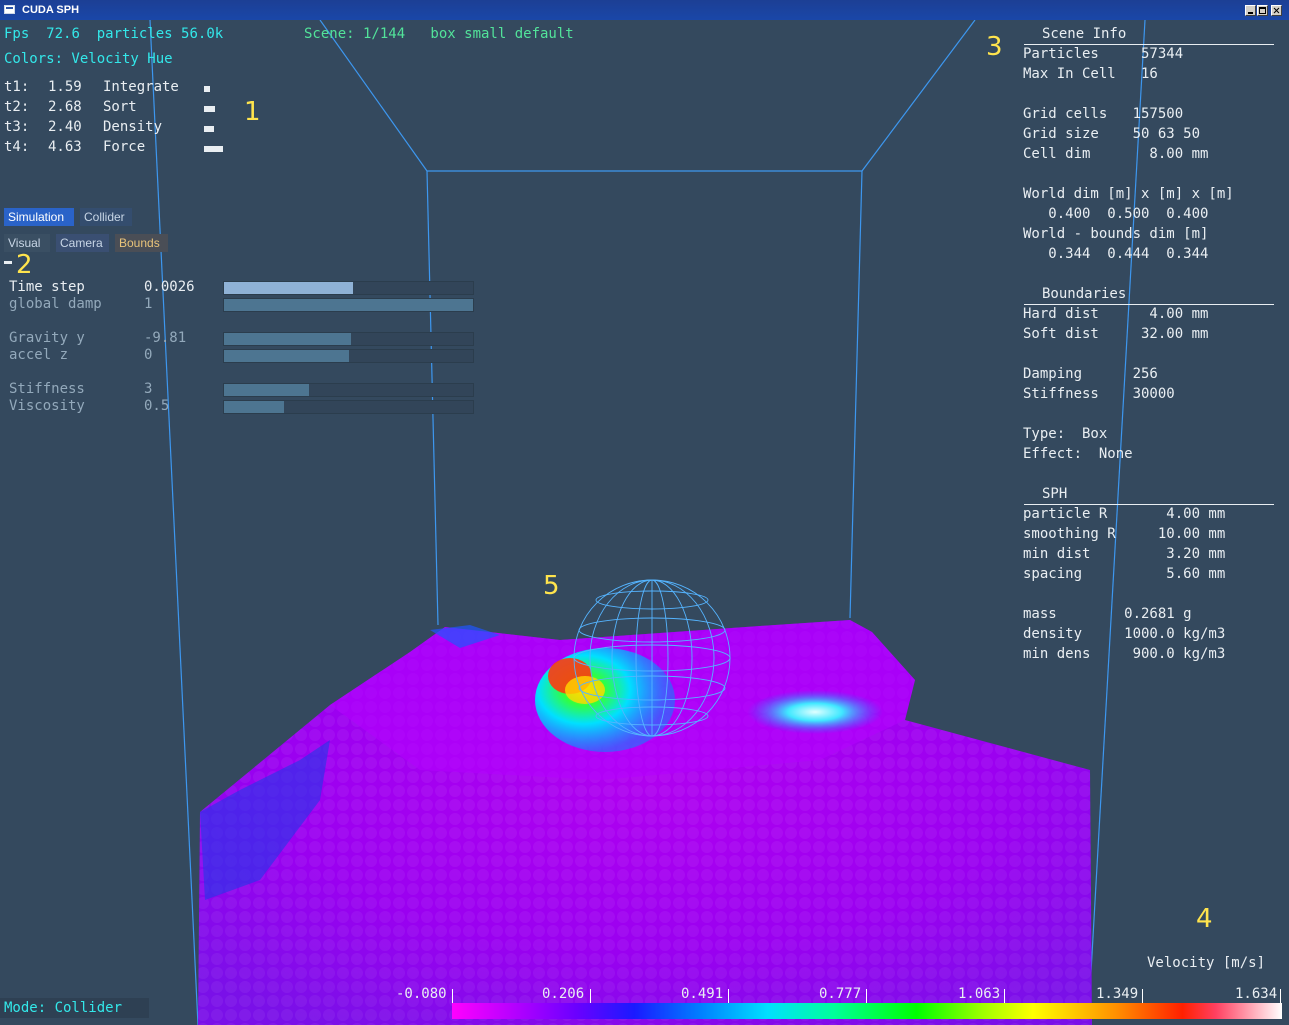 Image resolution: width=1289 pixels, height=1025 pixels. I want to click on info-min-dens: min dens 900.0 kg/m3, so click(1124, 654).